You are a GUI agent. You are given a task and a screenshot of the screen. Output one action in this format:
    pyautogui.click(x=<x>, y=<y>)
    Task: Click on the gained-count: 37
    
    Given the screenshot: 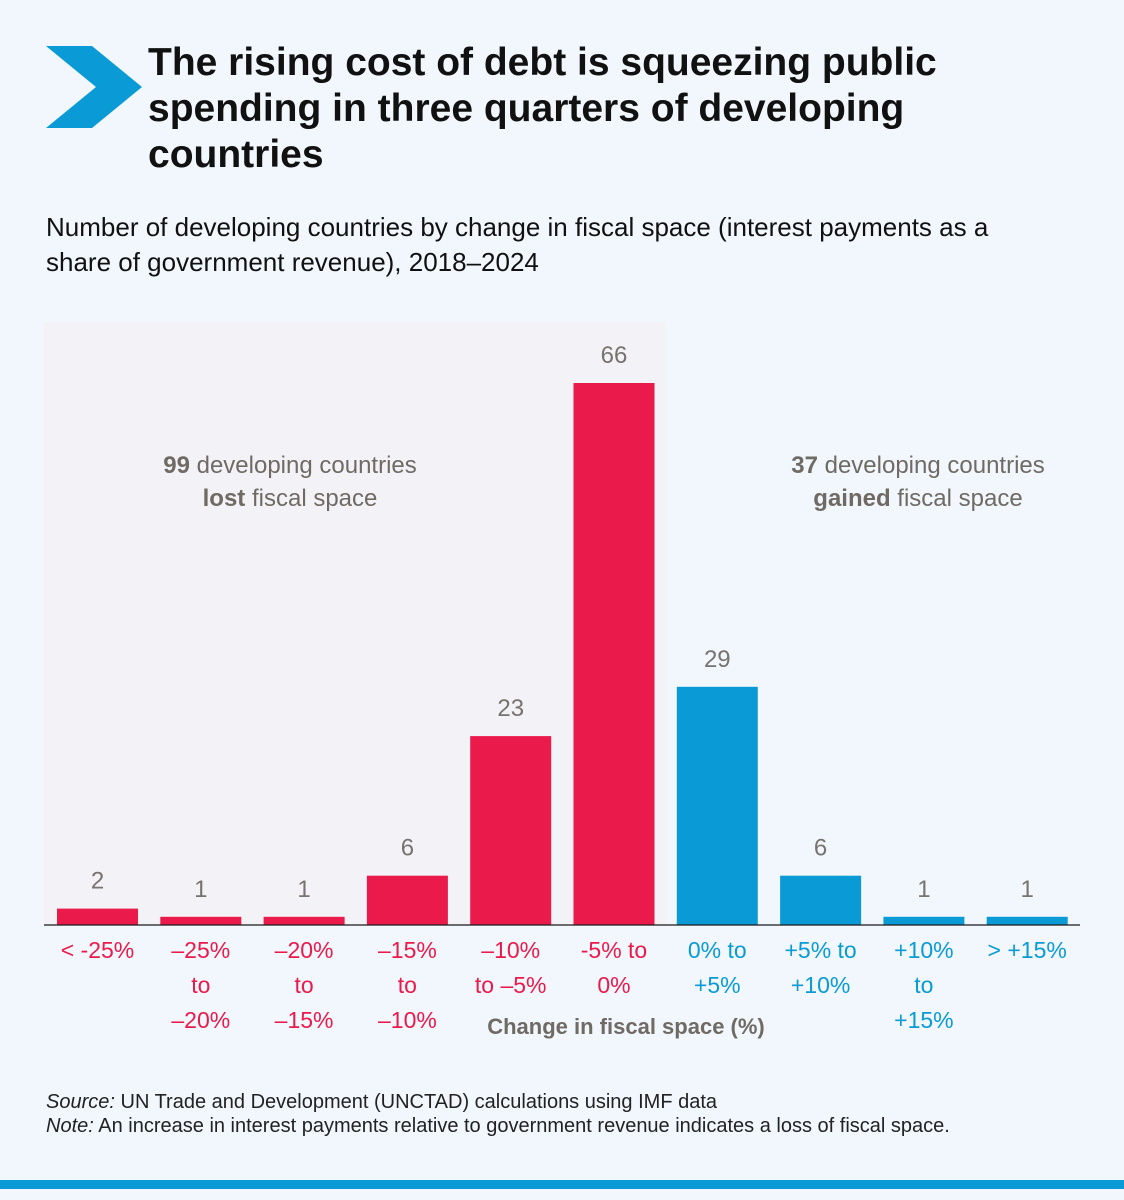 What is the action you would take?
    pyautogui.click(x=804, y=465)
    